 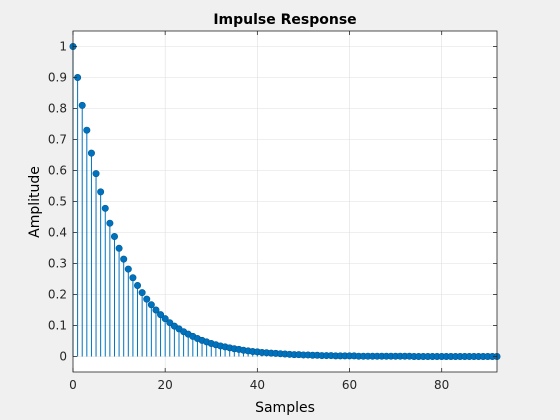 What do you see at coordinates (349, 385) in the screenshot?
I see `x-tick-label: 60` at bounding box center [349, 385].